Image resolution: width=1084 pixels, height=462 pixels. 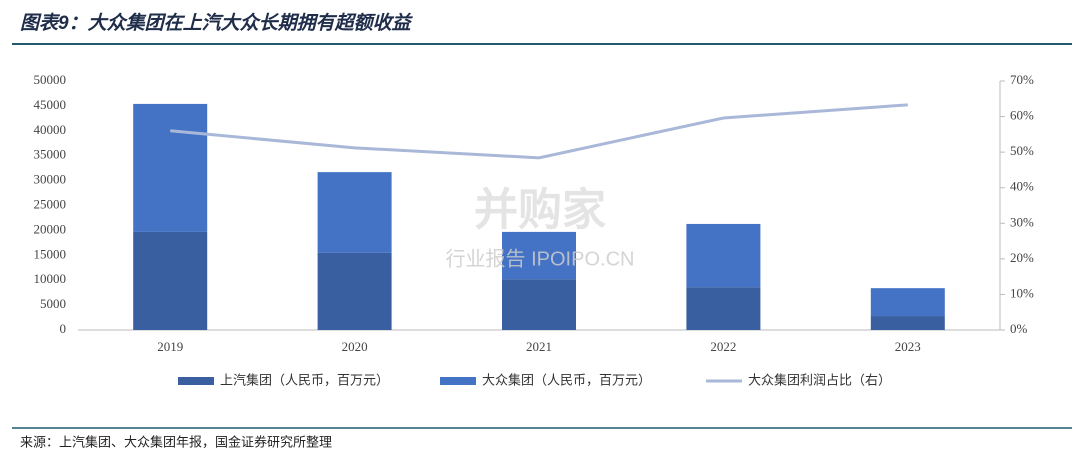 I want to click on y-tick-label: 25000, so click(x=50, y=203).